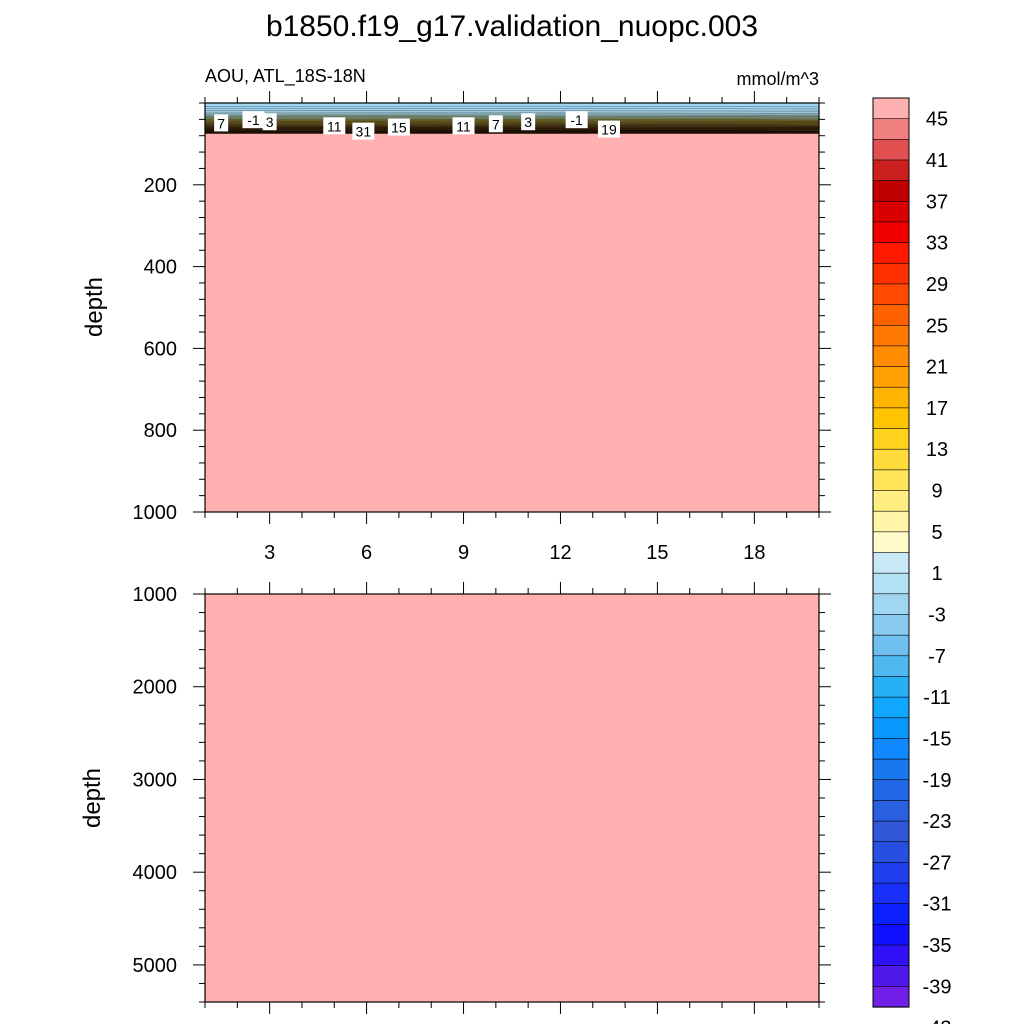 The image size is (1024, 1029). I want to click on contour-label: 15, so click(399, 128).